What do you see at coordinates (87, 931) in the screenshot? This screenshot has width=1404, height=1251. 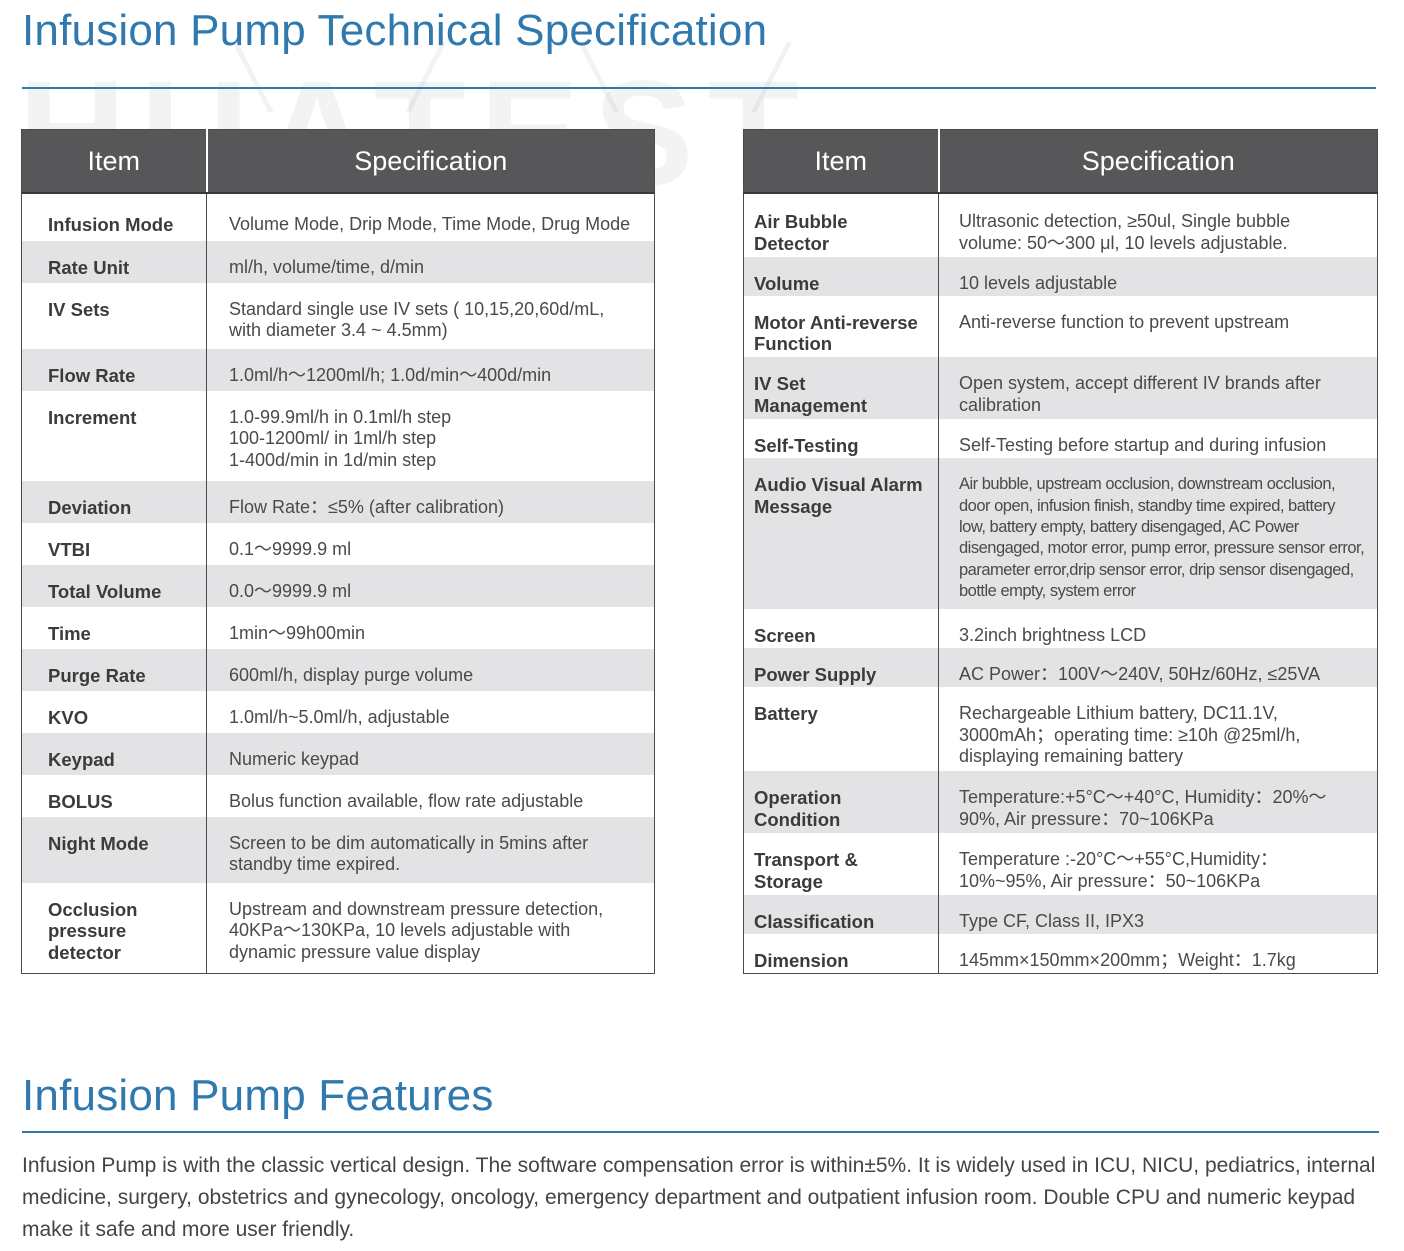 I see `item-label: pressure` at bounding box center [87, 931].